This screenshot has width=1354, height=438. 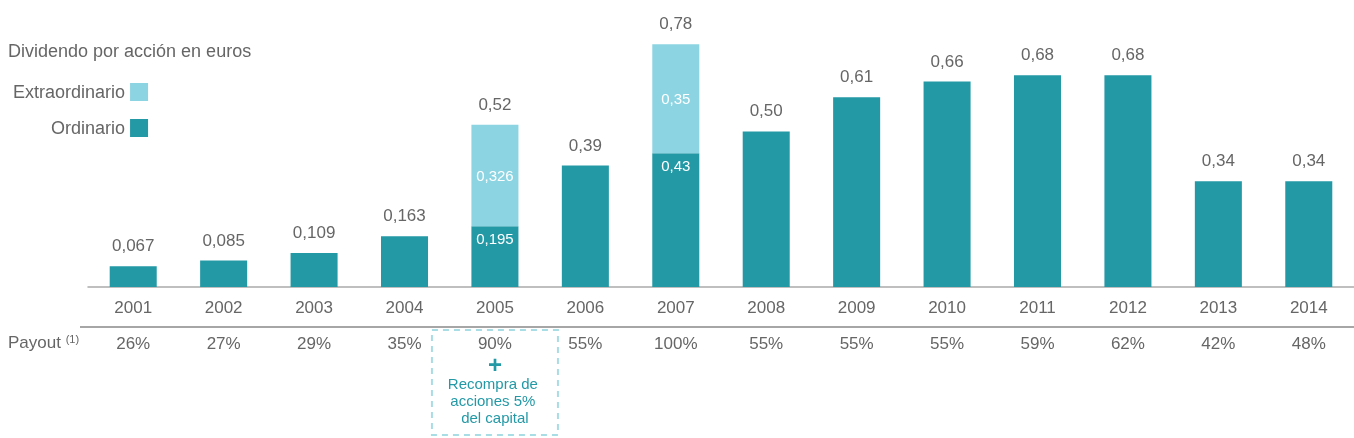 I want to click on x-tick-label: 2006, so click(x=585, y=307).